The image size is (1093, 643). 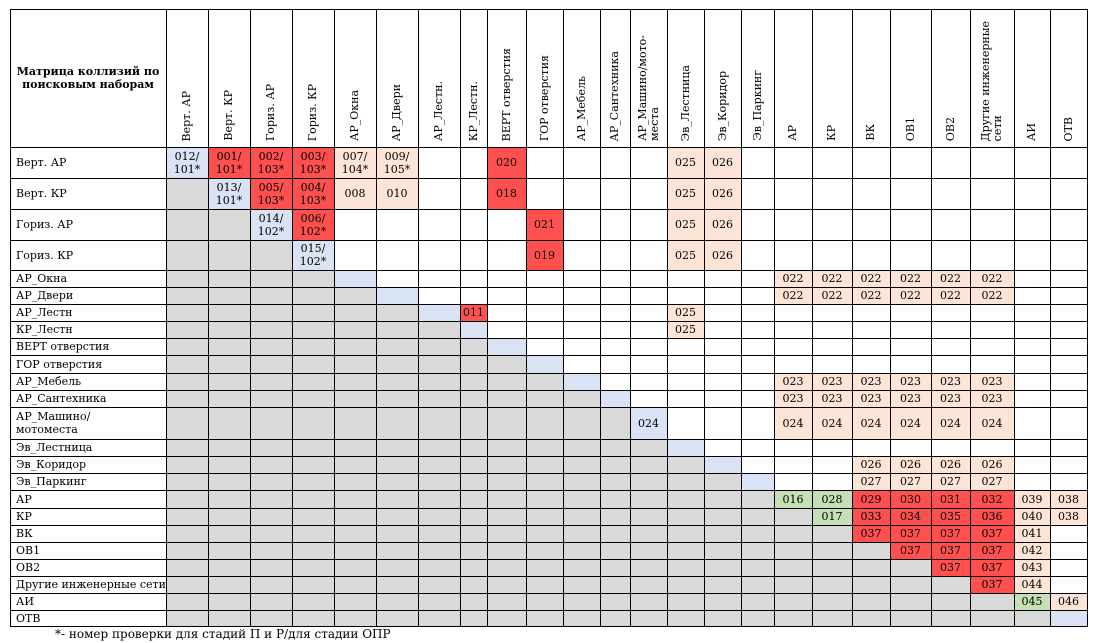 I want to click on row-header: АР_Двери, so click(x=45, y=295).